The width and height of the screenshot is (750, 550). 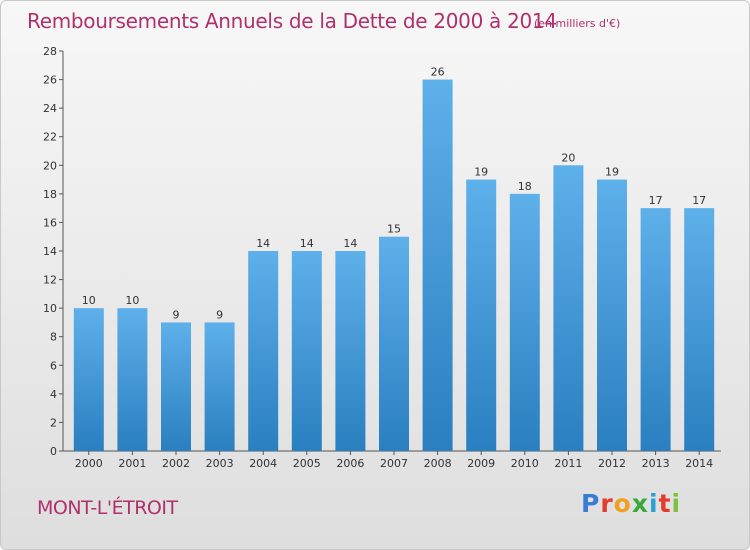 What do you see at coordinates (132, 463) in the screenshot?
I see `x-tick-label: 2001` at bounding box center [132, 463].